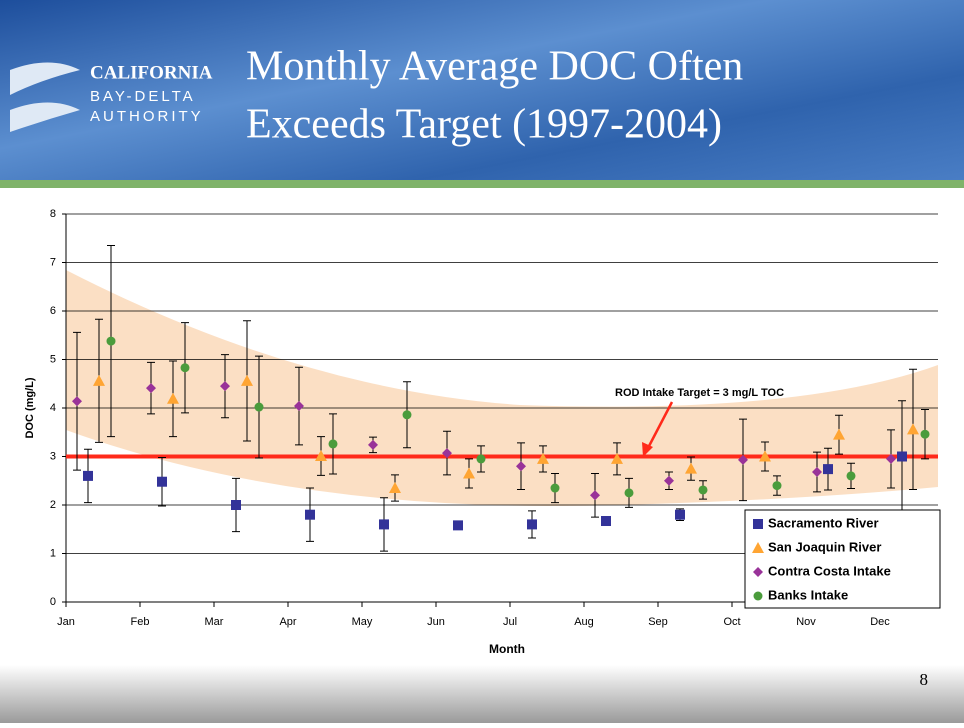 This screenshot has width=964, height=728. I want to click on slide-title: Exceeds Target (1997-2004), so click(484, 125).